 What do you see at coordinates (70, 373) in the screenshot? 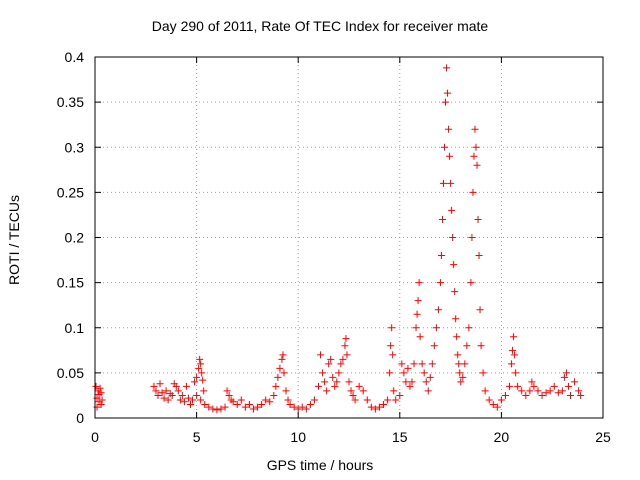
I see `y-tick-label: 0.05` at bounding box center [70, 373].